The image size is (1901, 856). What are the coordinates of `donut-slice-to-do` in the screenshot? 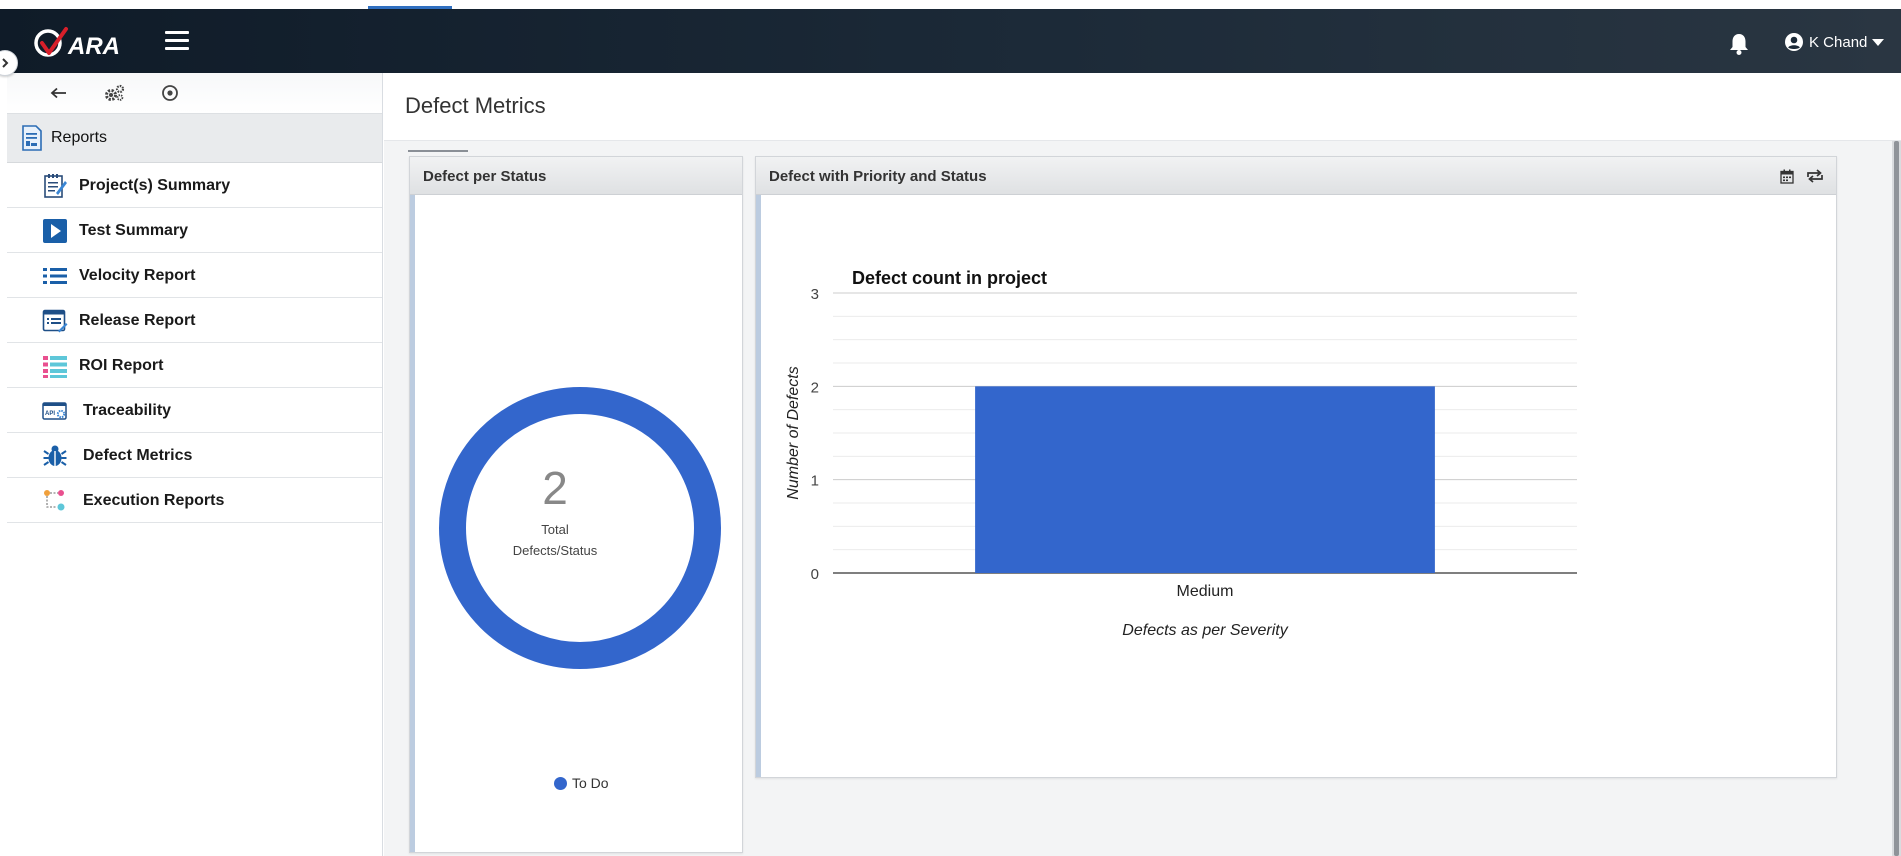 It's located at (580, 528).